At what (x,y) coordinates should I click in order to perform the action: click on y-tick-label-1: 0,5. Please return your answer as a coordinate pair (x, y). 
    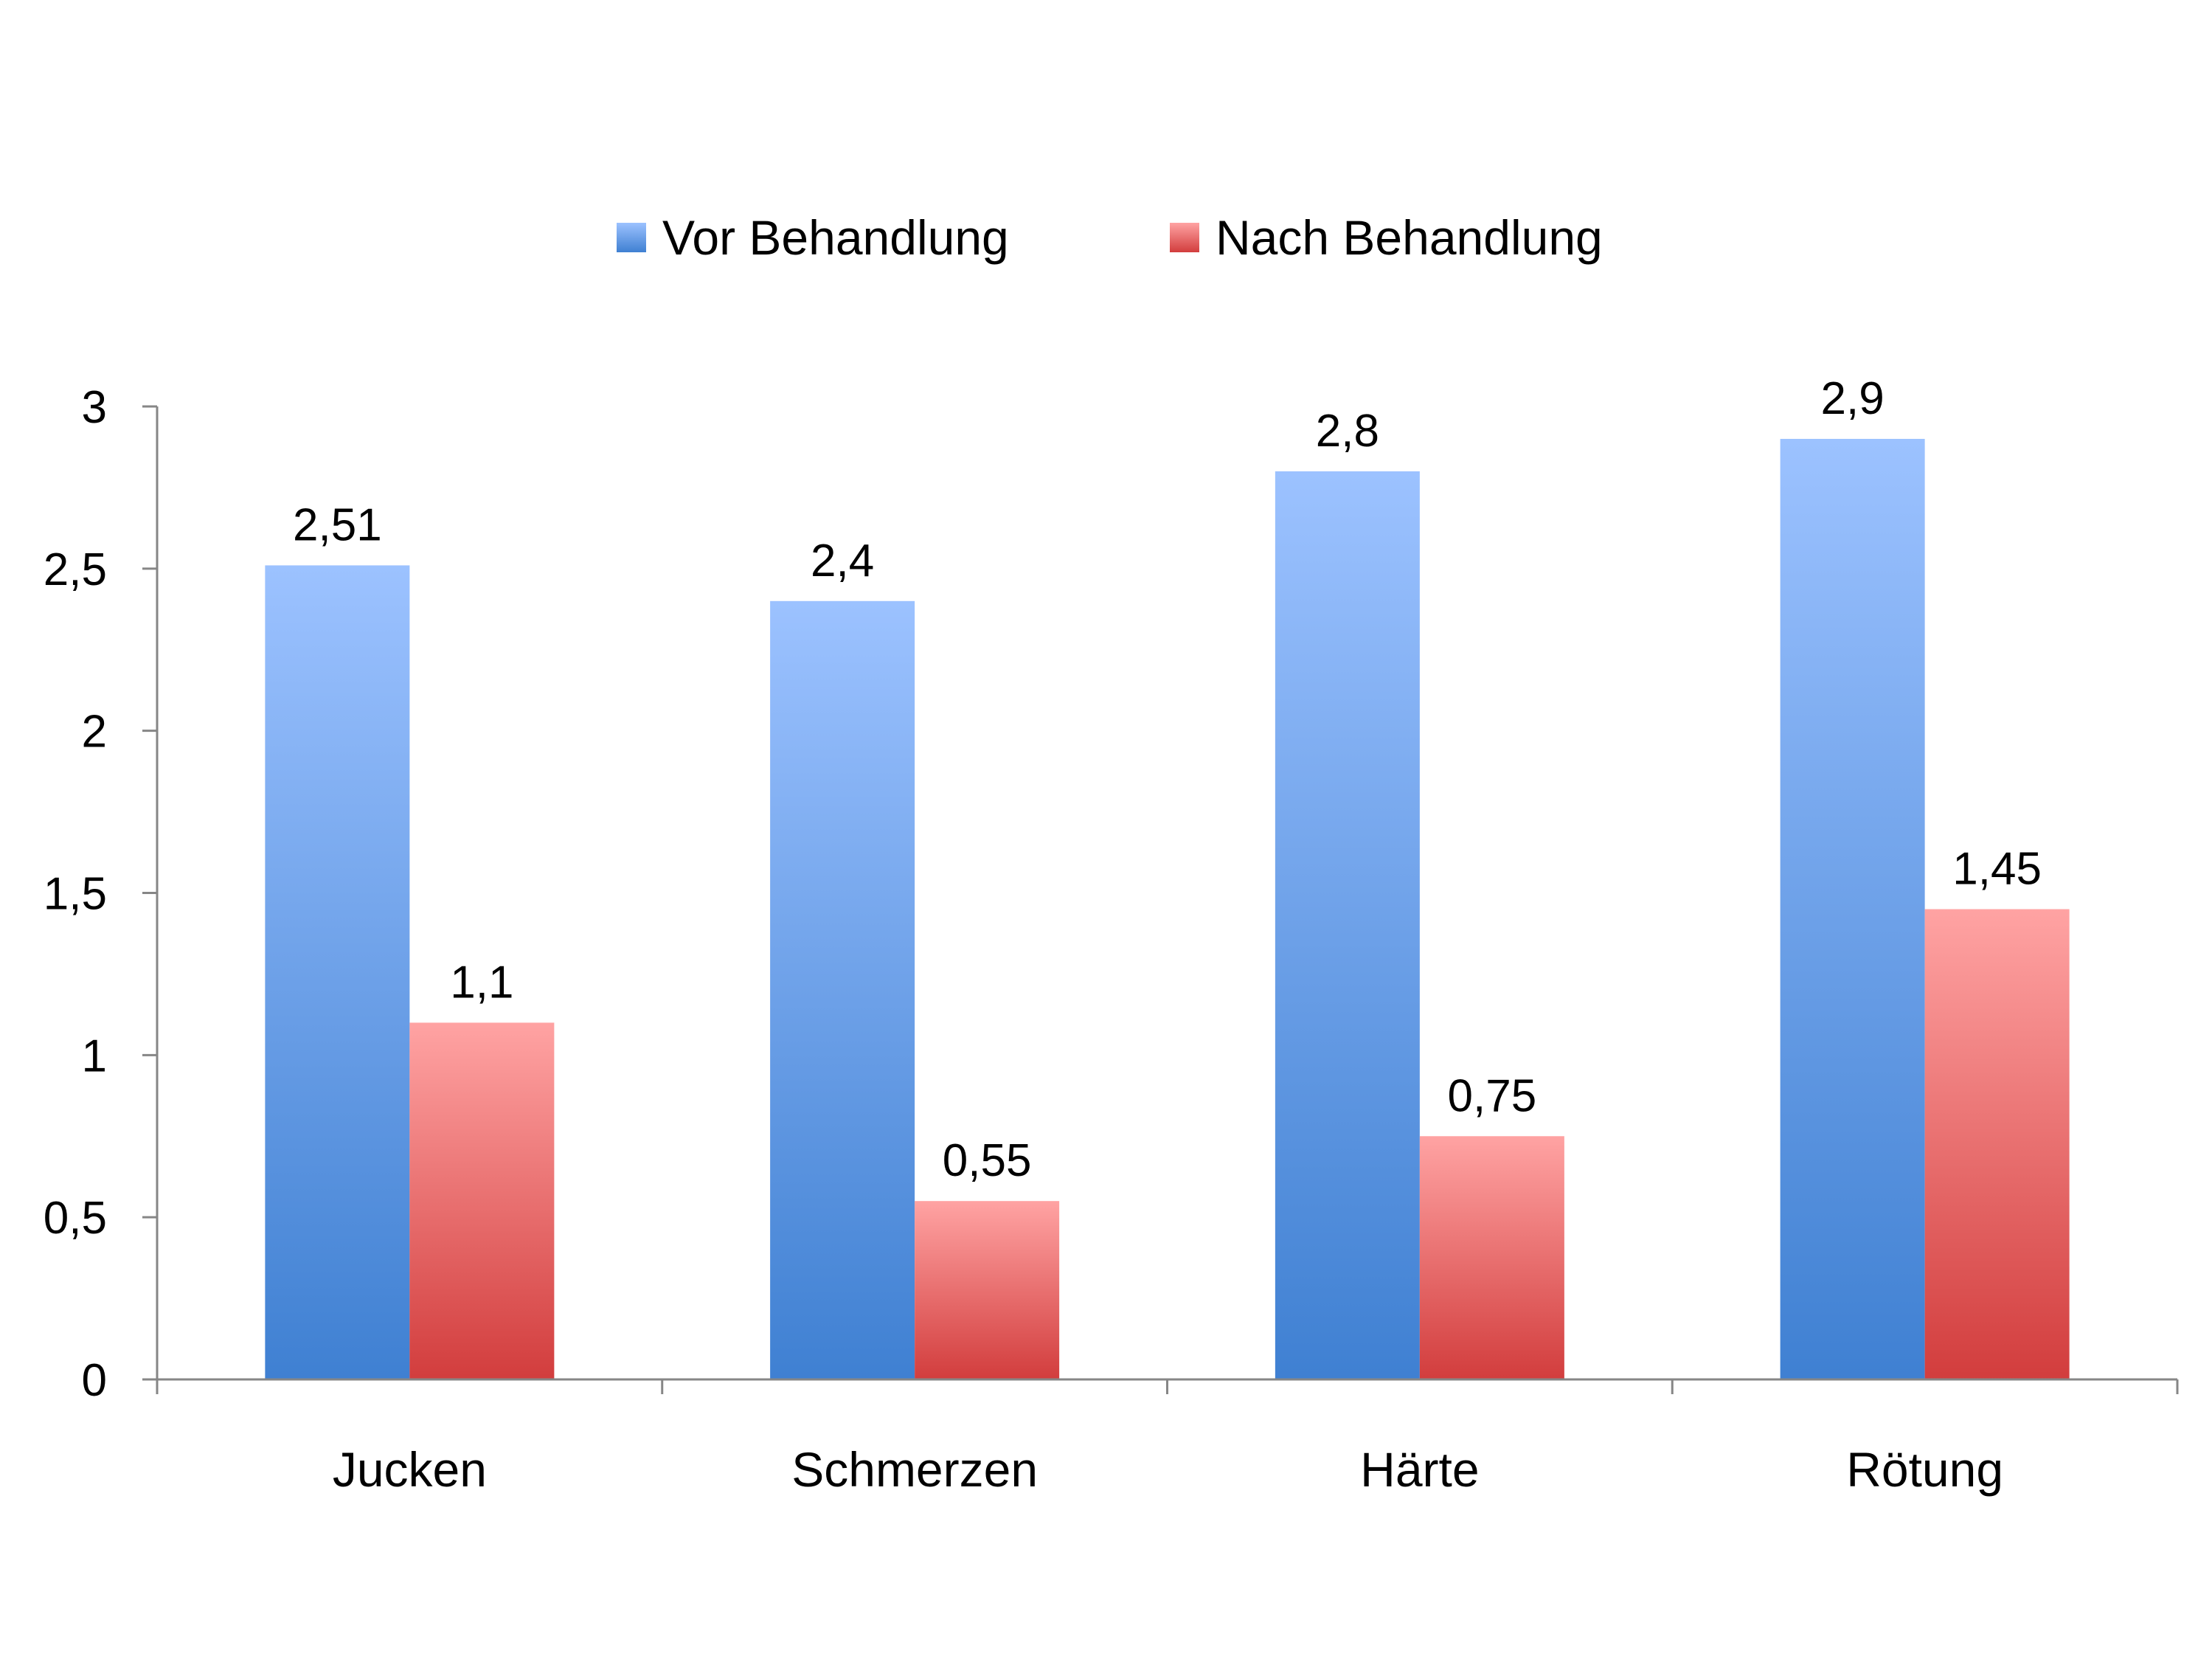
    Looking at the image, I should click on (76, 1218).